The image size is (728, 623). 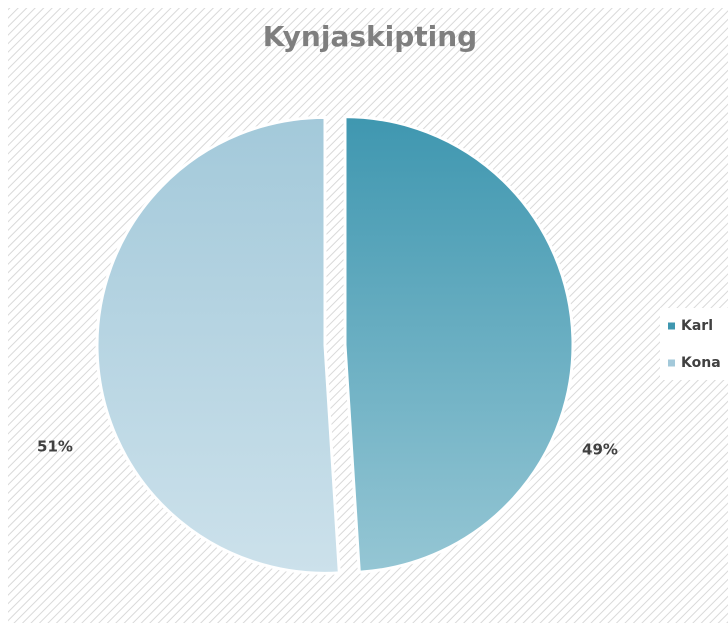 What do you see at coordinates (600, 450) in the screenshot?
I see `data-label: 49%` at bounding box center [600, 450].